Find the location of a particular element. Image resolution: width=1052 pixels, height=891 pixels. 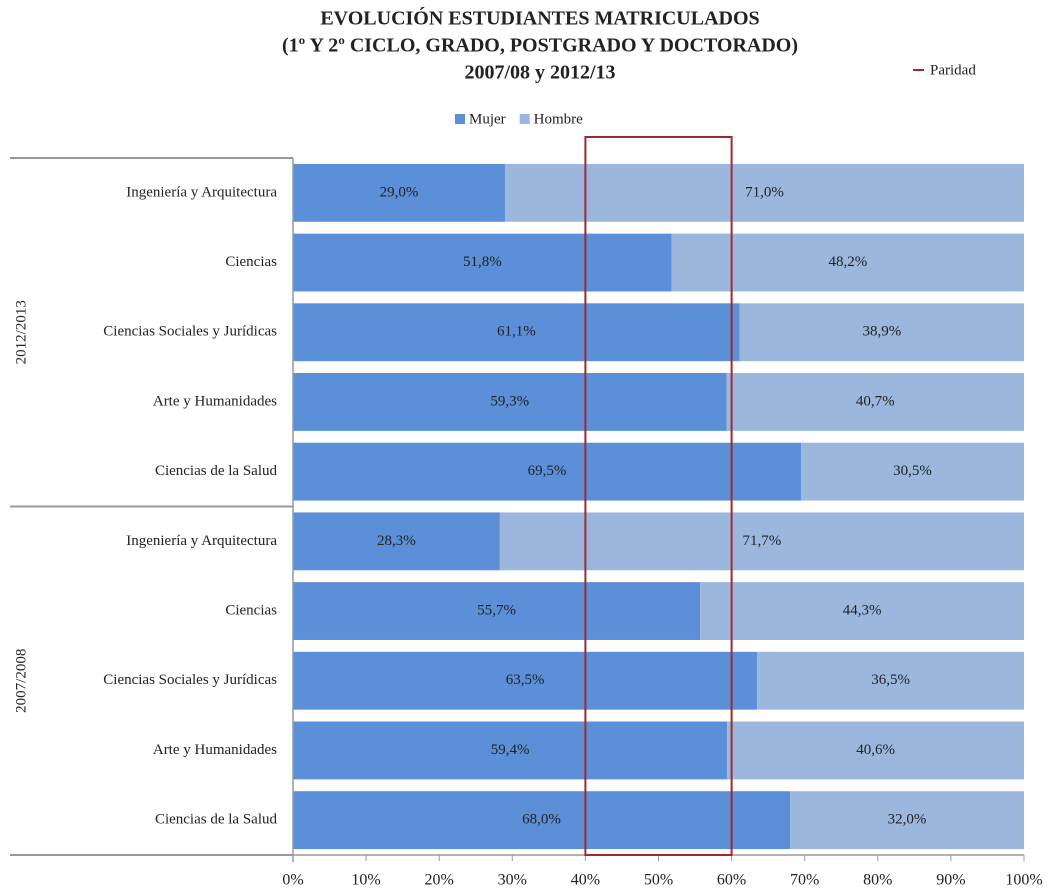

x-tick-label: 80% is located at coordinates (877, 880).